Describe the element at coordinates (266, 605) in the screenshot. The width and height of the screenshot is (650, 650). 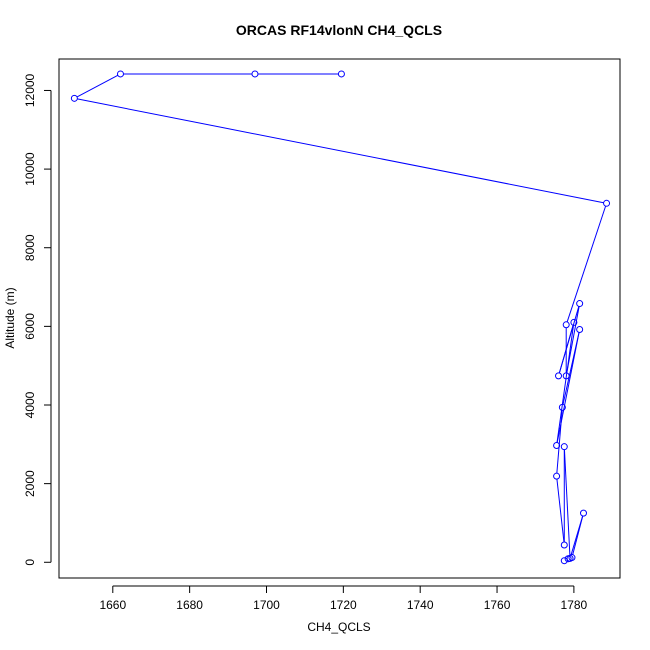
I see `x-tick-label: 1700` at that location.